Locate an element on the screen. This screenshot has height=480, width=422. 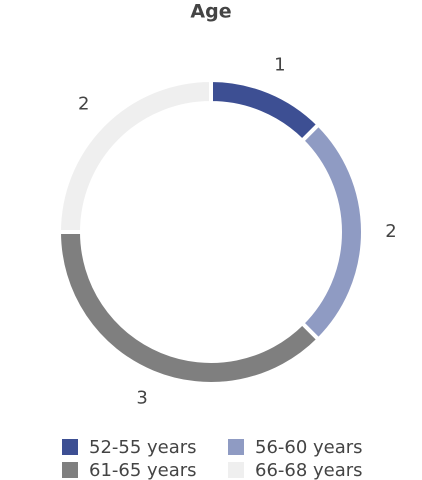
legend-label: 56-60 years is located at coordinates (309, 447).